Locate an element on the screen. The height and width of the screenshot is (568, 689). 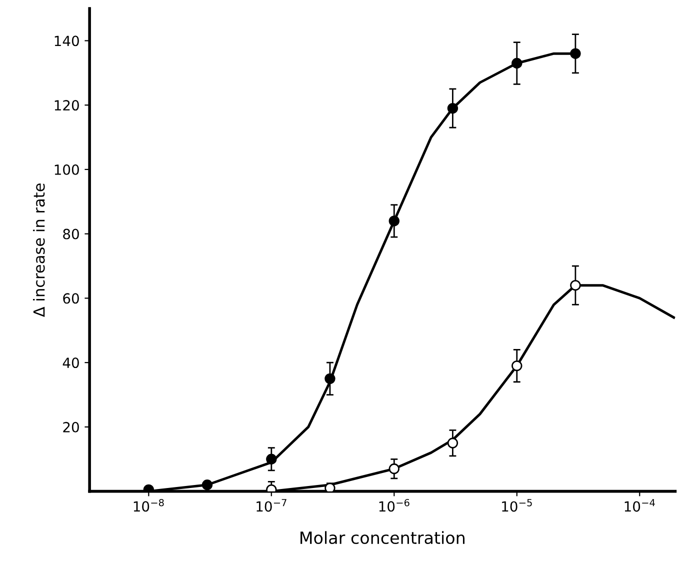
x-tick-label: 10$^{−6}$ is located at coordinates (394, 505).